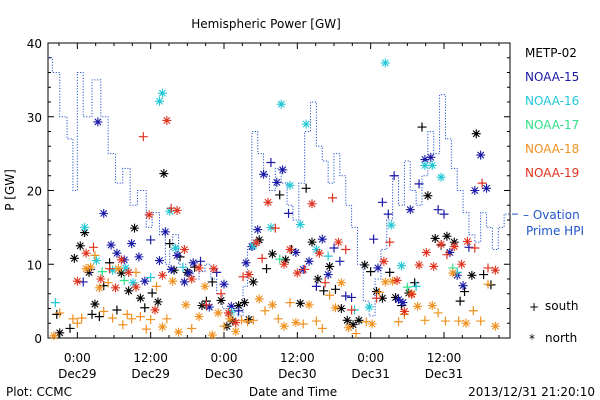  What do you see at coordinates (150, 358) in the screenshot?
I see `x-tick-time-label: 12:00` at bounding box center [150, 358].